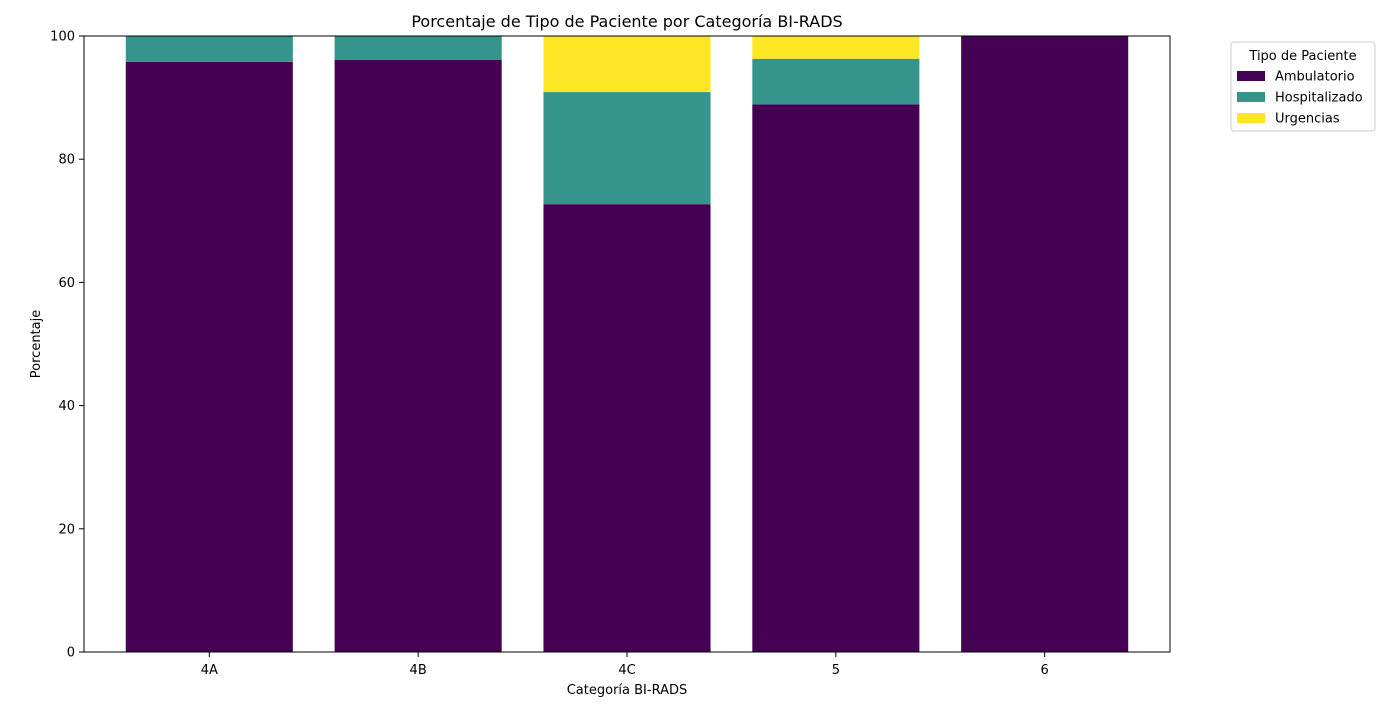 Image resolution: width=1389 pixels, height=707 pixels. Describe the element at coordinates (836, 670) in the screenshot. I see `x-tick-label: 5` at that location.